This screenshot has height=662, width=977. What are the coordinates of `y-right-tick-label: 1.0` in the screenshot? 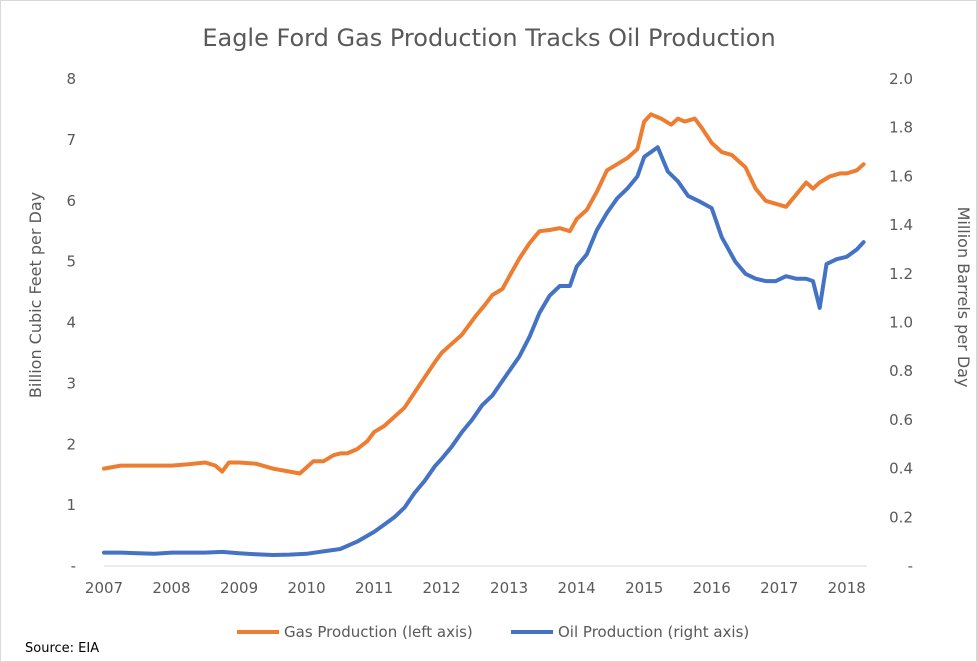 It's located at (901, 323).